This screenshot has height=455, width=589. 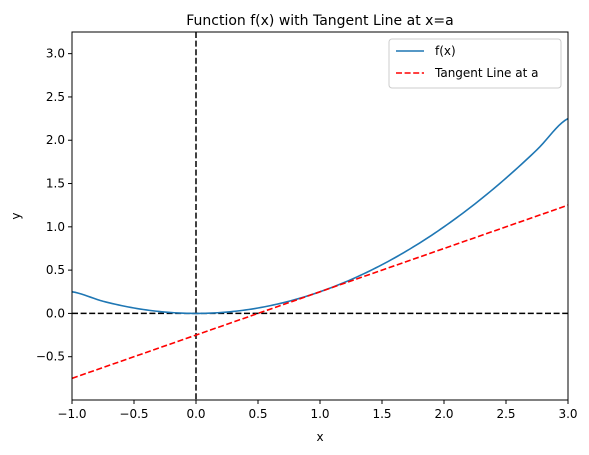 I want to click on x-tick-label: 2.5, so click(x=505, y=414).